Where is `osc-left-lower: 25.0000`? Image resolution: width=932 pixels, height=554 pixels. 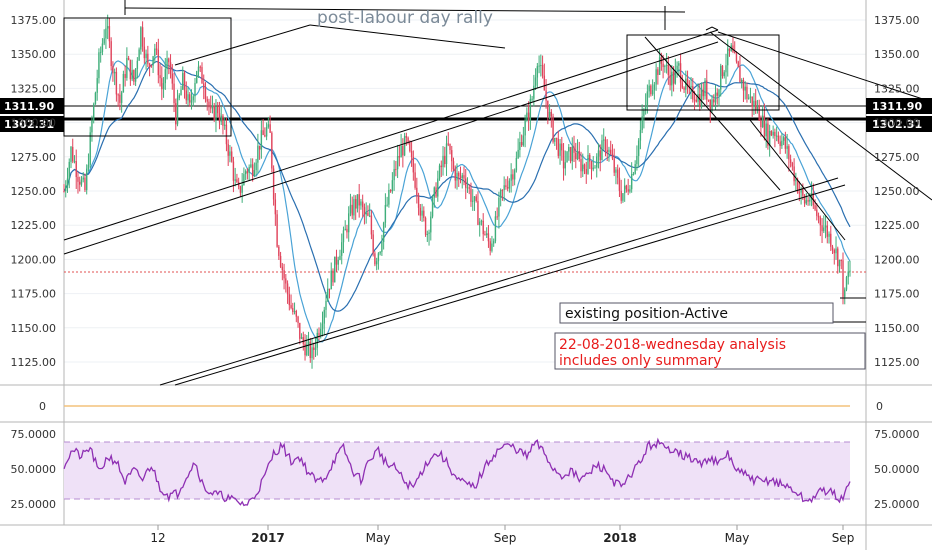 osc-left-lower: 25.0000 is located at coordinates (34, 504).